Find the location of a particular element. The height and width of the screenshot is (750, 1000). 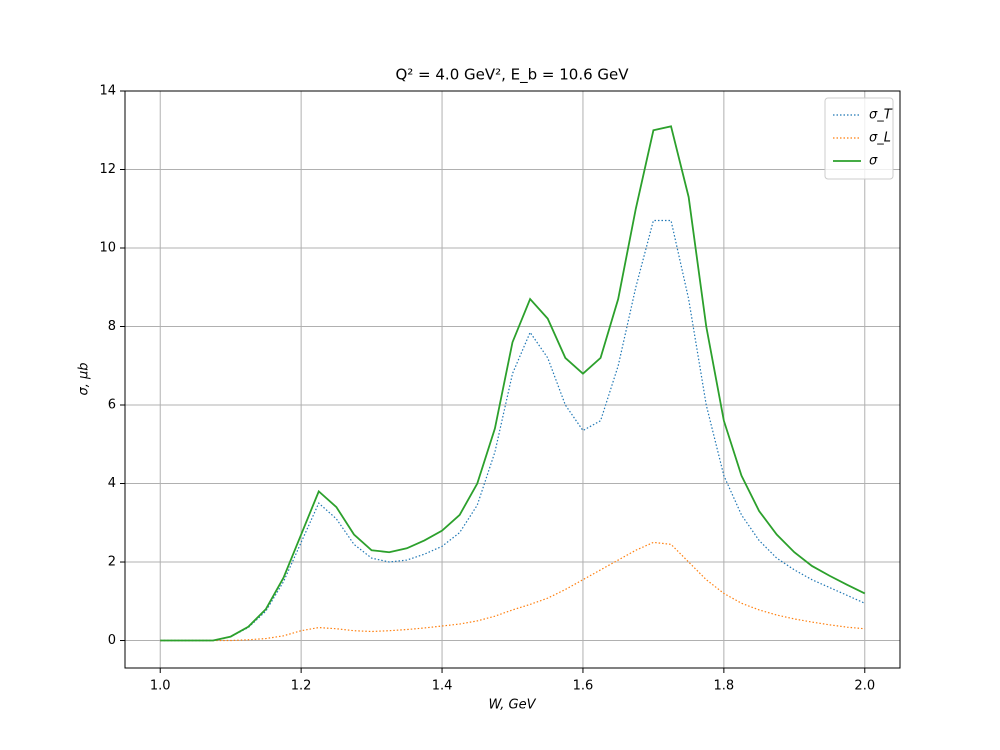

y-tick-label: 12 is located at coordinates (107, 169).